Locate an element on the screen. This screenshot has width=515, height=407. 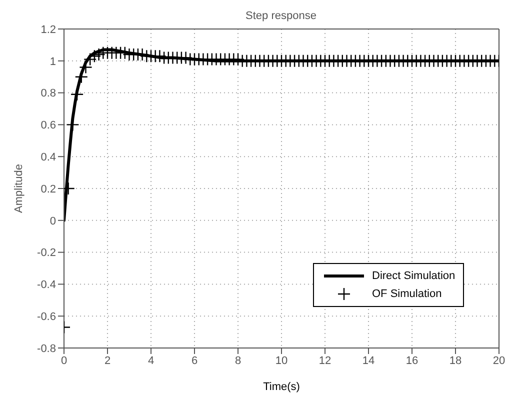
x-tick-label: 6 is located at coordinates (194, 360).